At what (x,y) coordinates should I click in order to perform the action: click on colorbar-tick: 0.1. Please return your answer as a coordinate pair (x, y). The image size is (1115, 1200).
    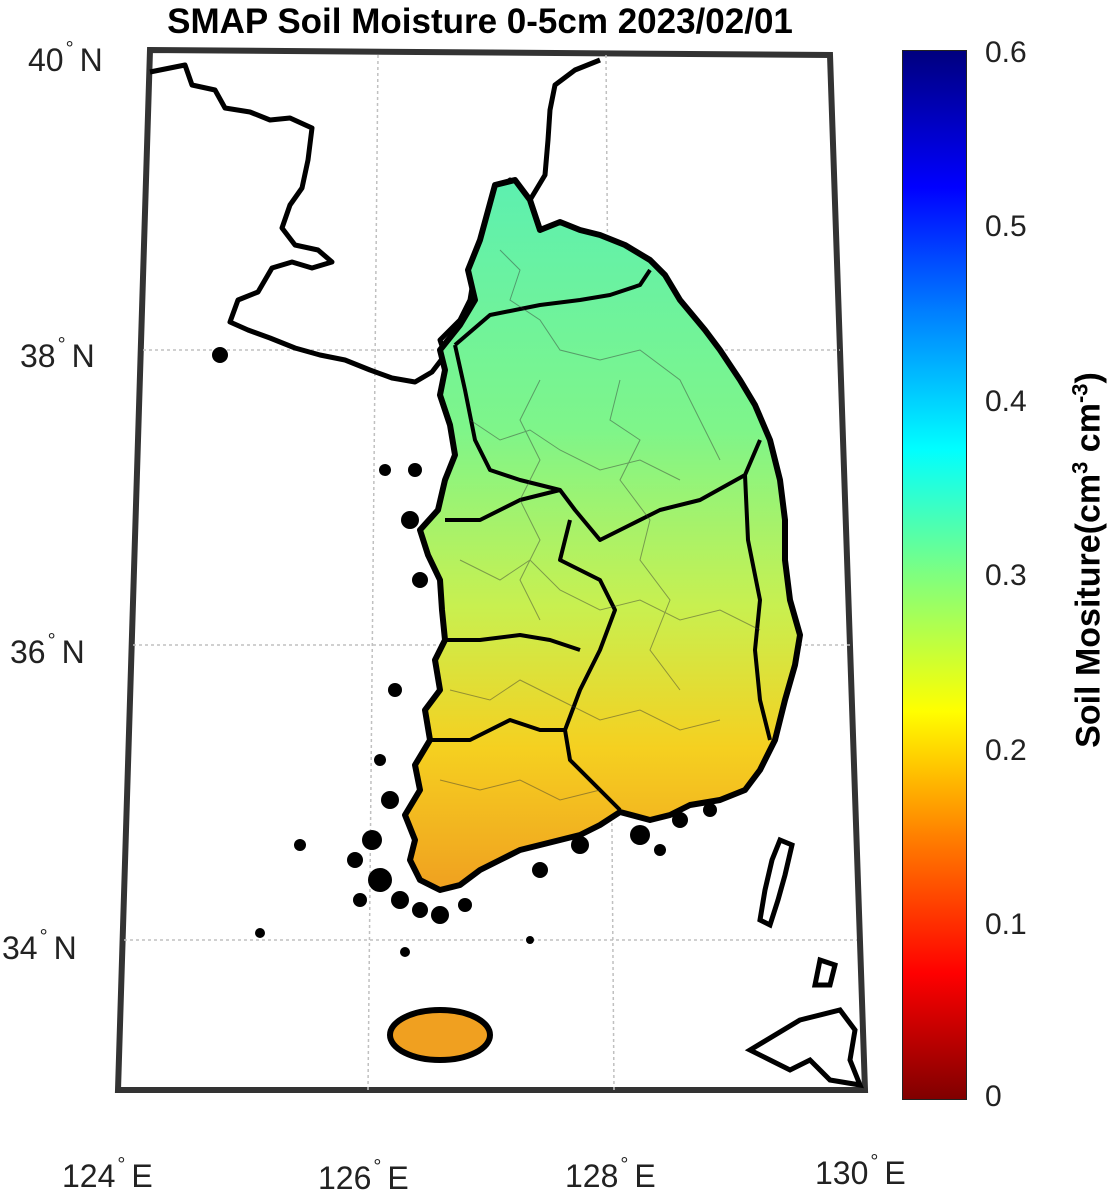
    Looking at the image, I should click on (1006, 924).